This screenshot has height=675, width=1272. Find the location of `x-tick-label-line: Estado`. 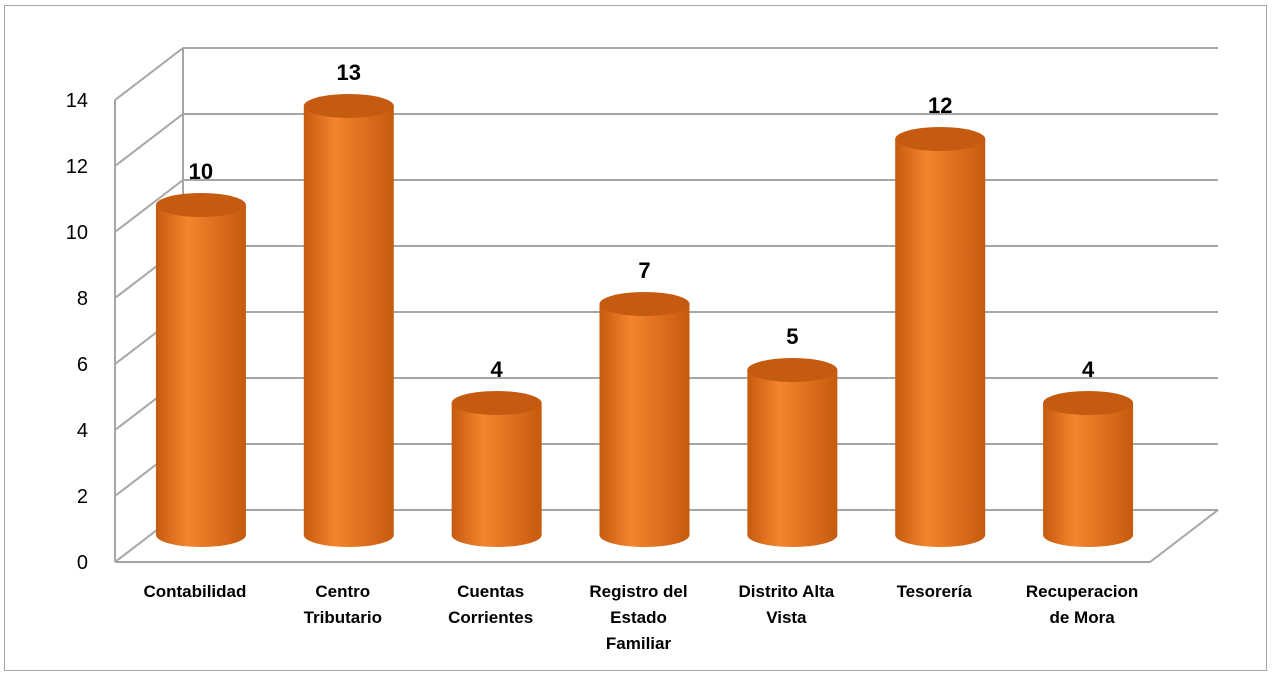

x-tick-label-line: Estado is located at coordinates (638, 617).